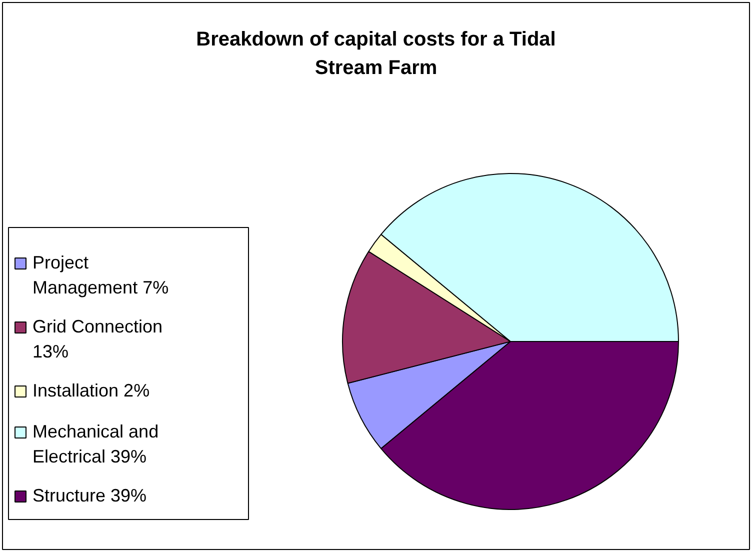  Describe the element at coordinates (97, 339) in the screenshot. I see `legend-label: Grid Connection 13%` at that location.